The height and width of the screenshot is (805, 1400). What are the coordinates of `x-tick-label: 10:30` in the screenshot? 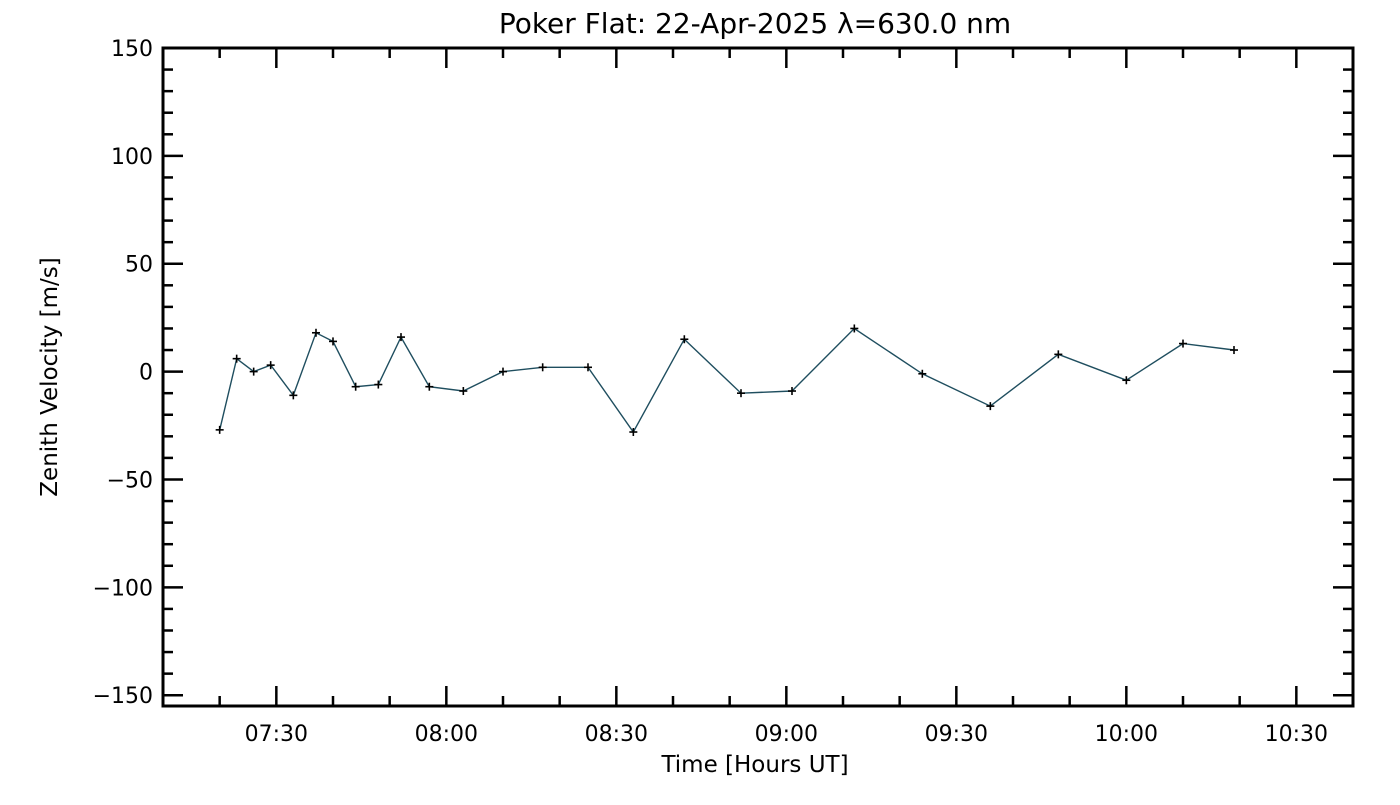 It's located at (1296, 734).